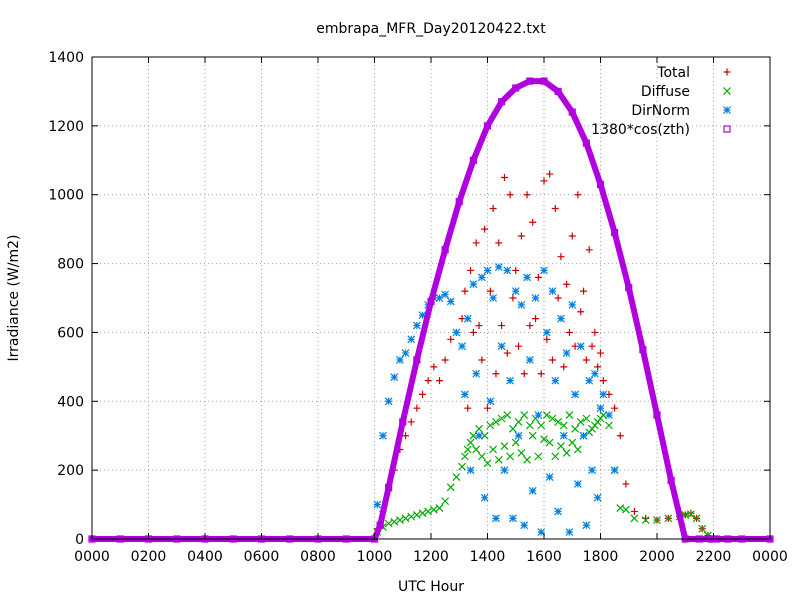 This screenshot has width=800, height=604. Describe the element at coordinates (66, 127) in the screenshot. I see `y-tick-label: 1200` at that location.